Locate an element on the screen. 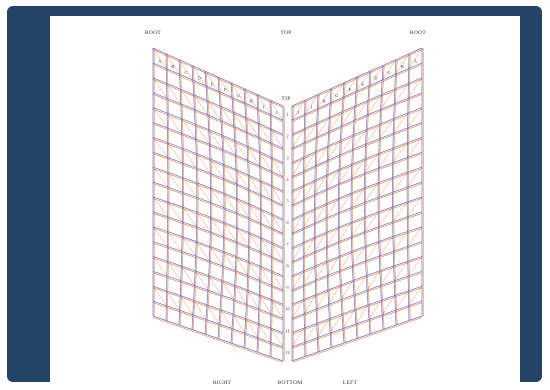 The height and width of the screenshot is (390, 550). right-top-tick: H is located at coordinates (324, 101).